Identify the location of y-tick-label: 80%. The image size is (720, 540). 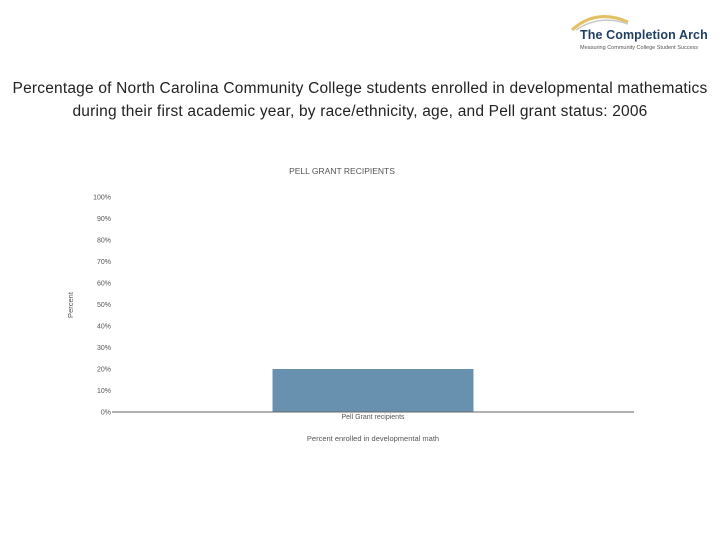
(104, 241).